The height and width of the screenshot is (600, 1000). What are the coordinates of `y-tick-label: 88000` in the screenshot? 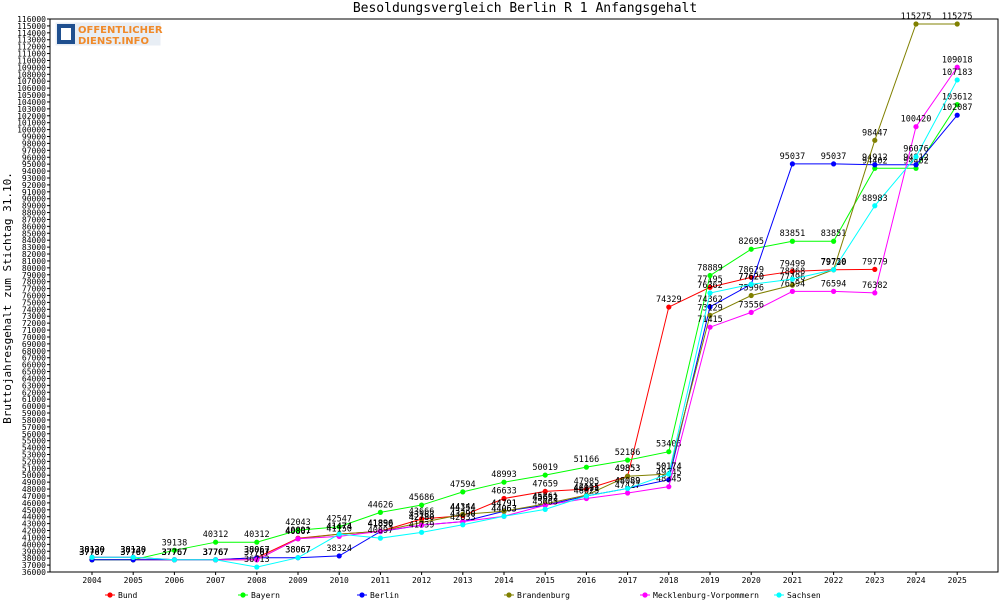 It's located at (34, 213).